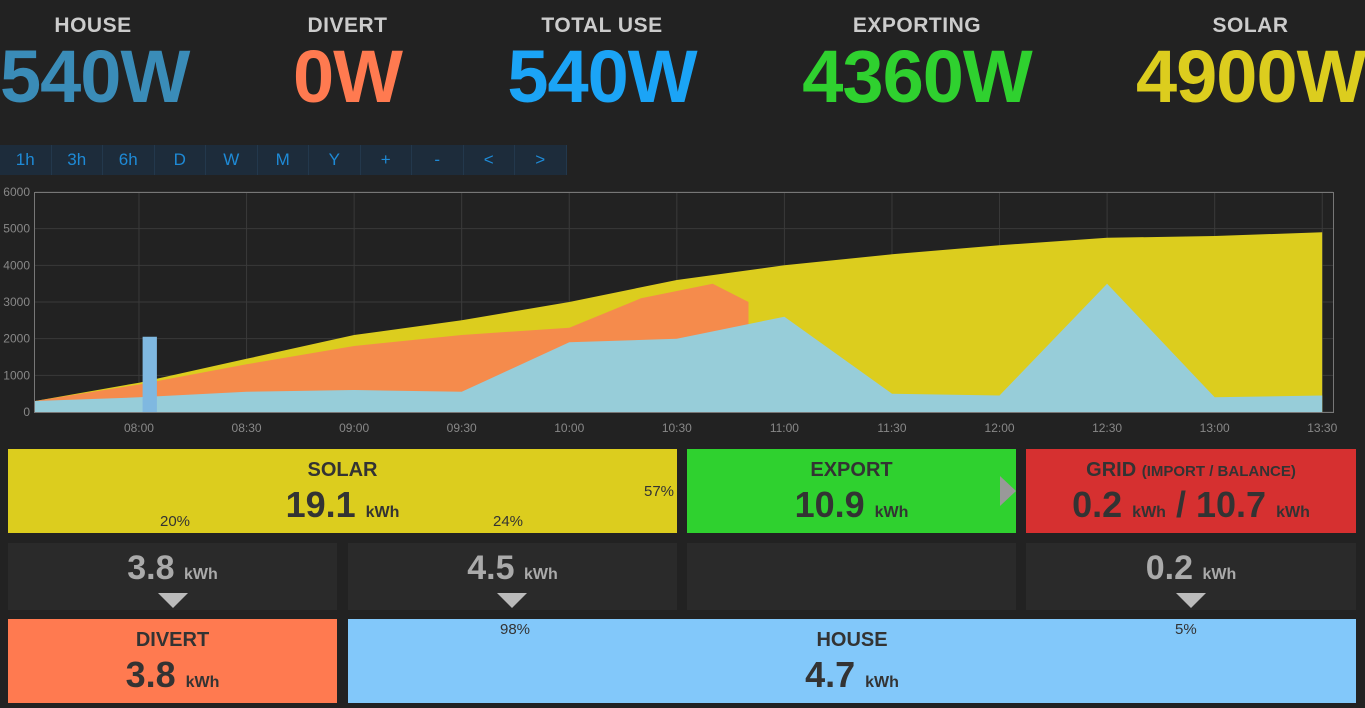  What do you see at coordinates (1231, 504) in the screenshot?
I see `grid-balance-value: 10.7` at bounding box center [1231, 504].